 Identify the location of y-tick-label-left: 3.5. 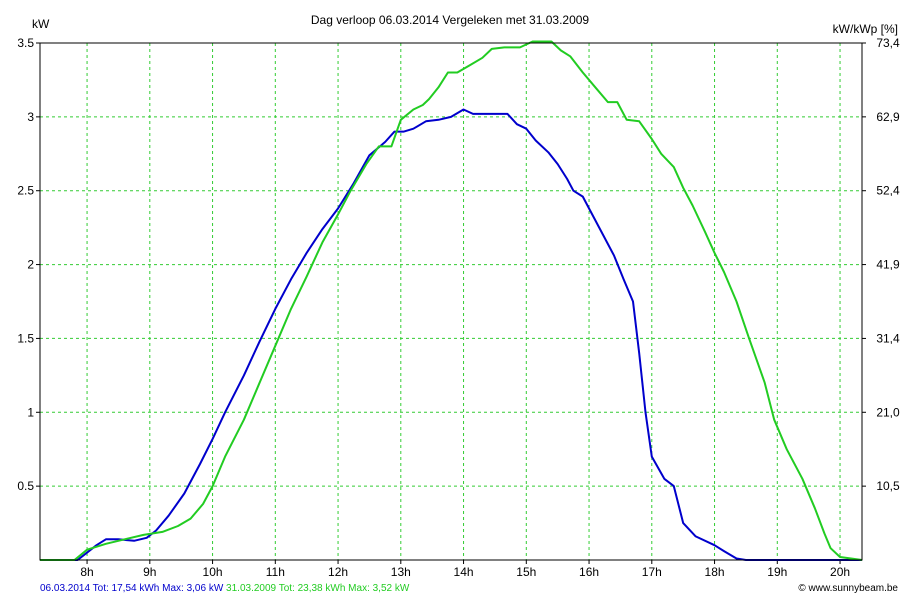
(25, 43).